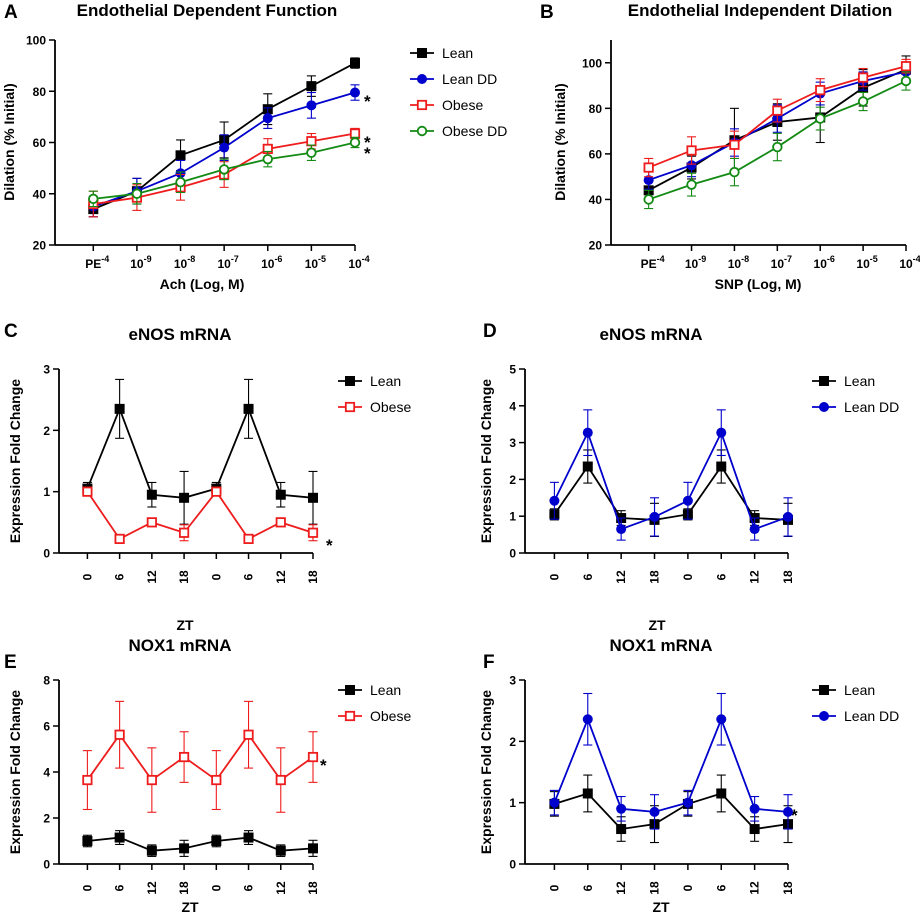 This screenshot has width=920, height=919. Describe the element at coordinates (909, 262) in the screenshot. I see `x-tick-label: 10⁻⁴` at that location.